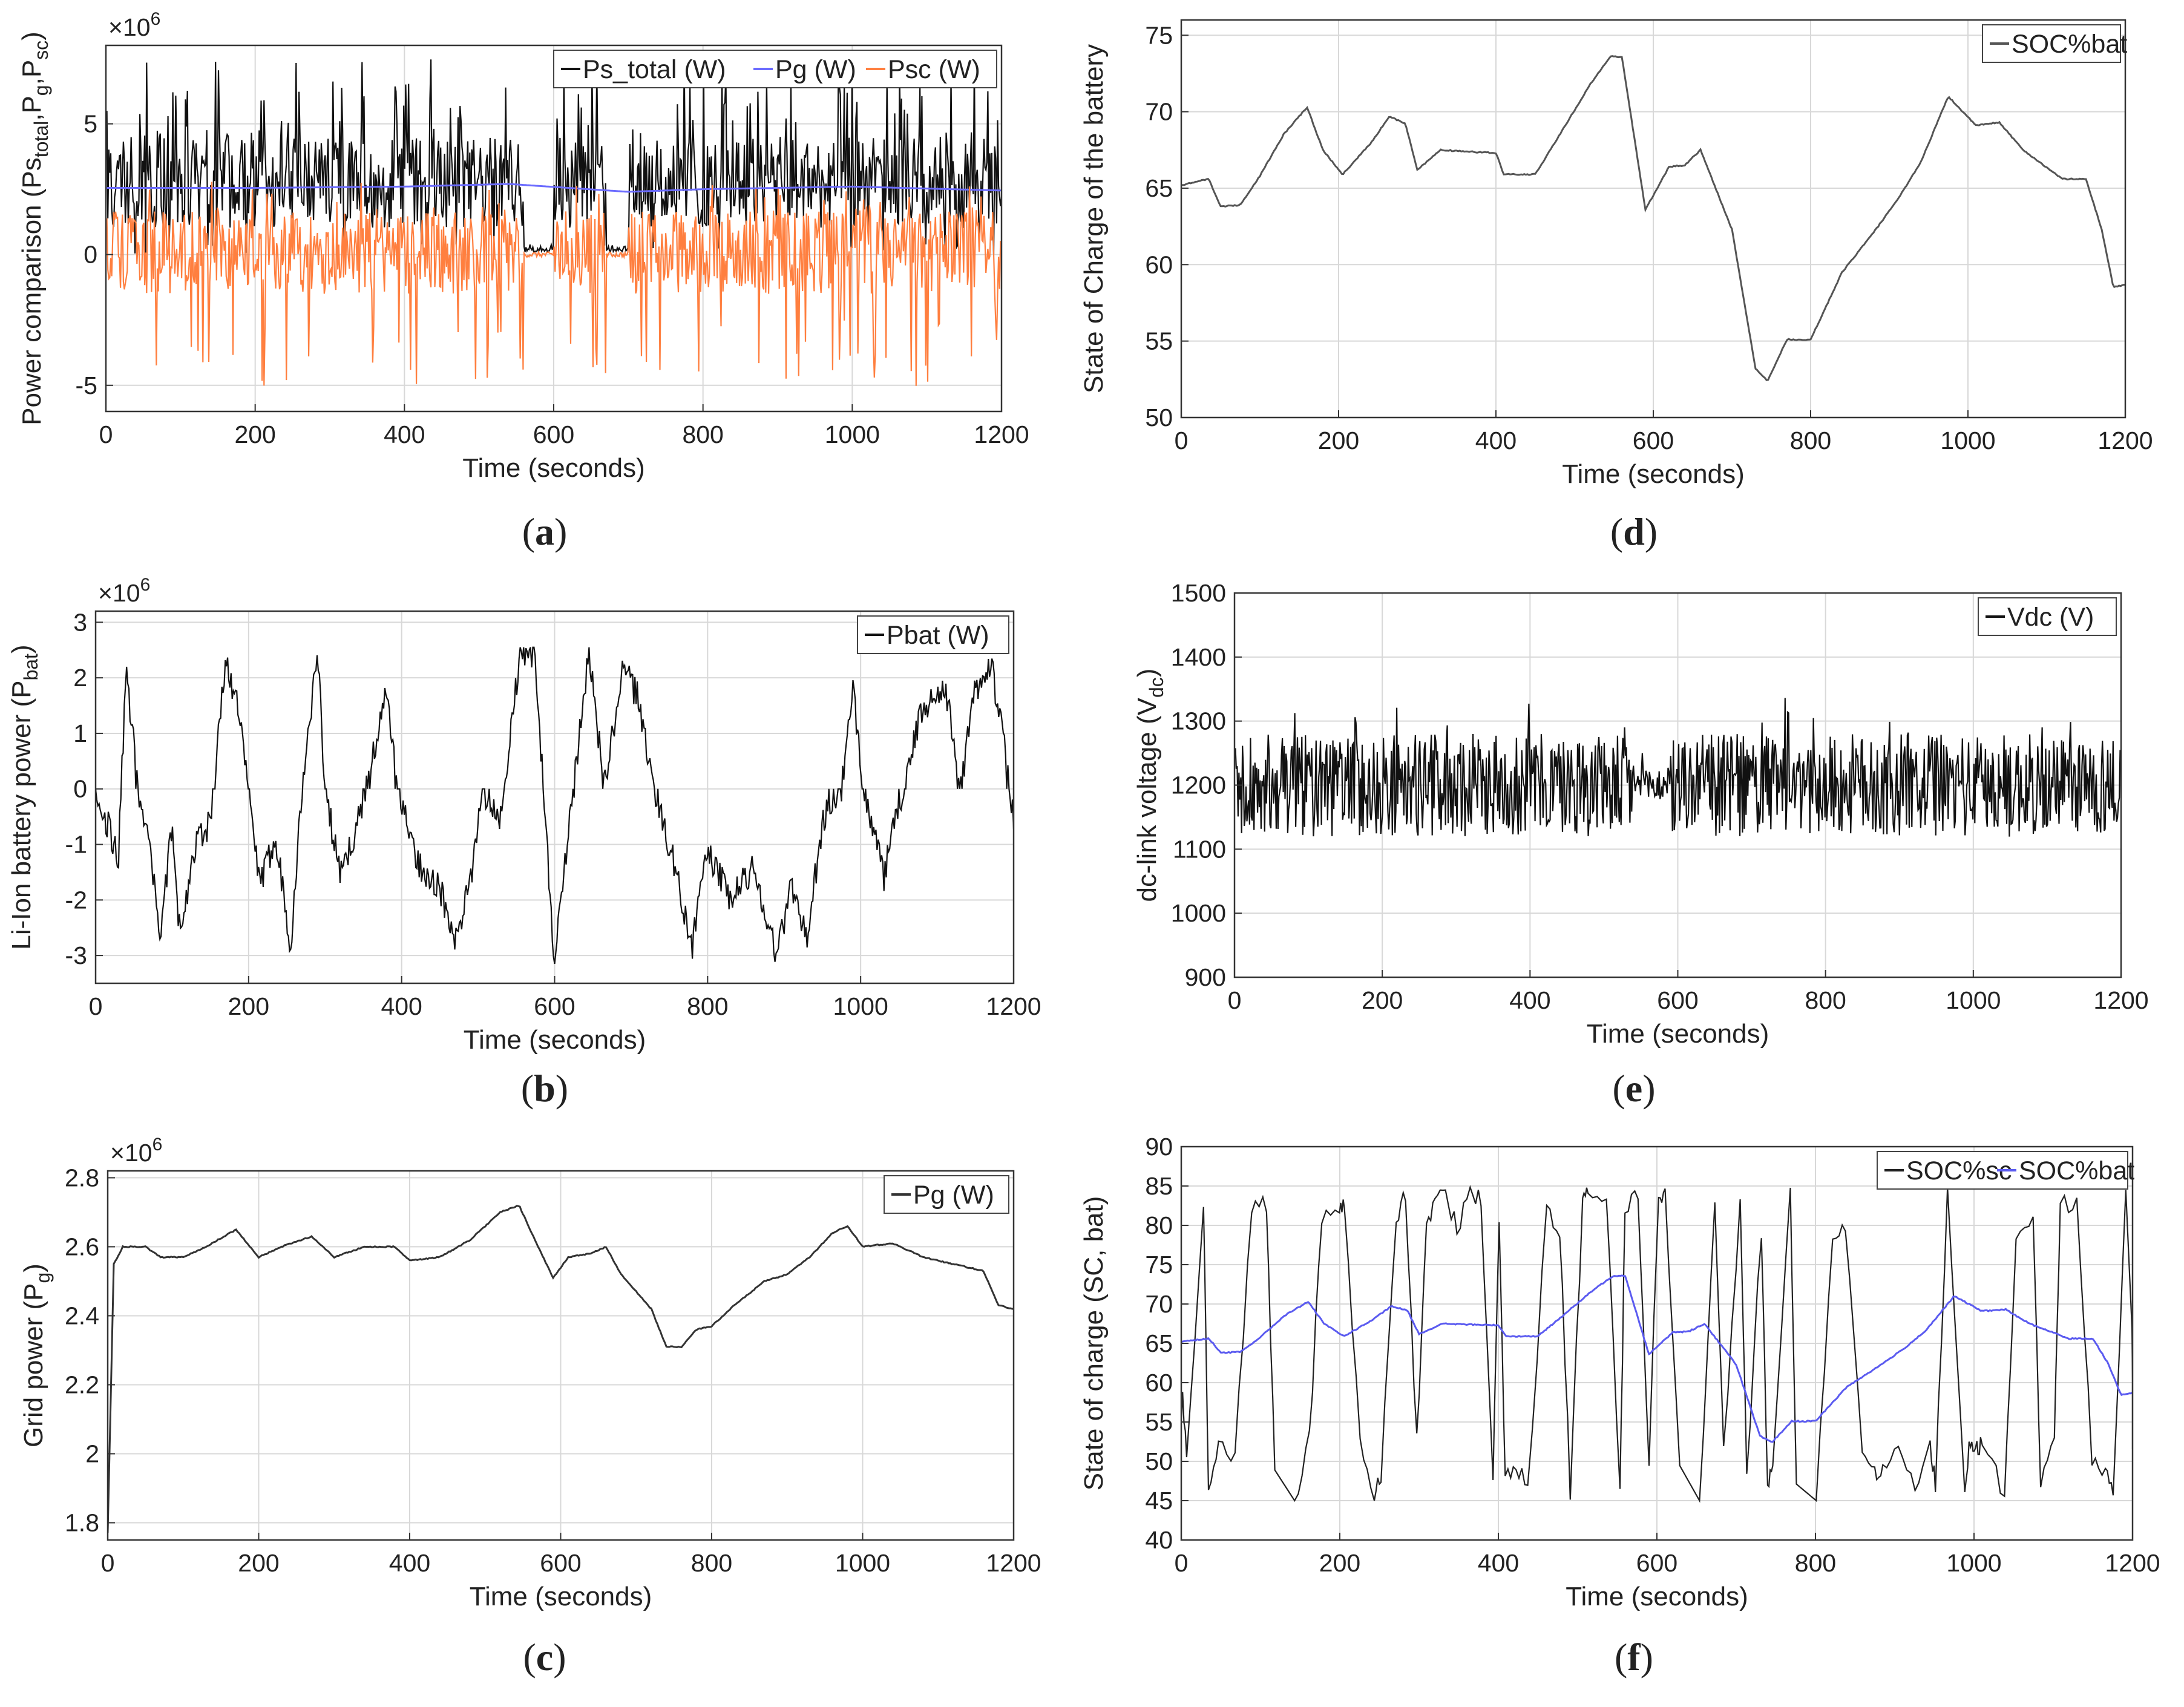 The height and width of the screenshot is (1707, 2184). Describe the element at coordinates (1094, 218) in the screenshot. I see `y-axis-label: State of Charge of the battery` at that location.